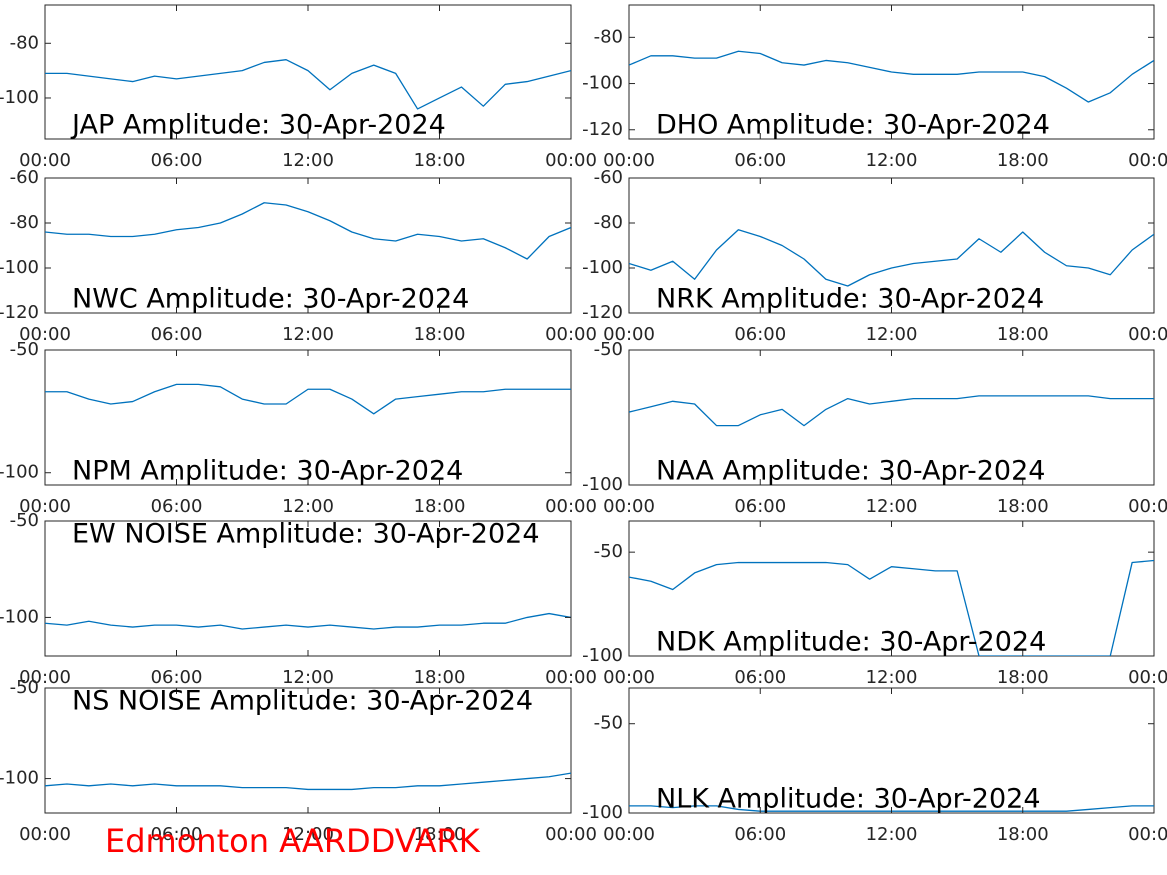 This screenshot has height=875, width=1167. Describe the element at coordinates (850, 299) in the screenshot. I see `panel-title: NRK Amplitude: 30-Apr-2024` at that location.